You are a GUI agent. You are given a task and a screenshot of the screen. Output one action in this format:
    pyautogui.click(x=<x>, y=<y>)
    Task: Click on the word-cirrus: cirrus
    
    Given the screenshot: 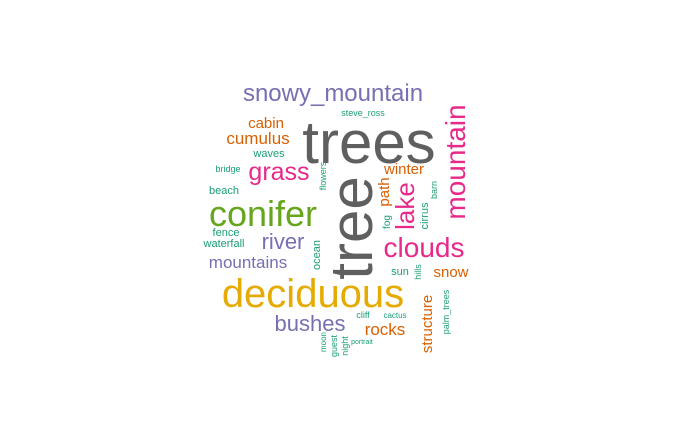 What is the action you would take?
    pyautogui.click(x=425, y=215)
    